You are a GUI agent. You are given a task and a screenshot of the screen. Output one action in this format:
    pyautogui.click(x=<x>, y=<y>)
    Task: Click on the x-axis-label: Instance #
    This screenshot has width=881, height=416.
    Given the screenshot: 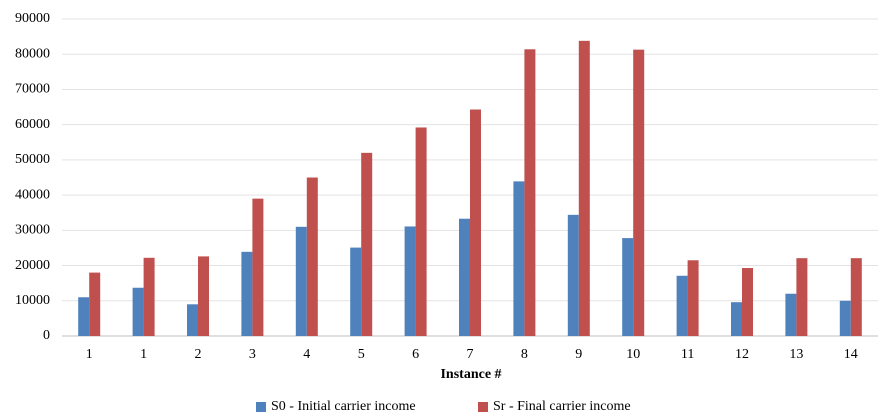 What is the action you would take?
    pyautogui.click(x=470, y=374)
    